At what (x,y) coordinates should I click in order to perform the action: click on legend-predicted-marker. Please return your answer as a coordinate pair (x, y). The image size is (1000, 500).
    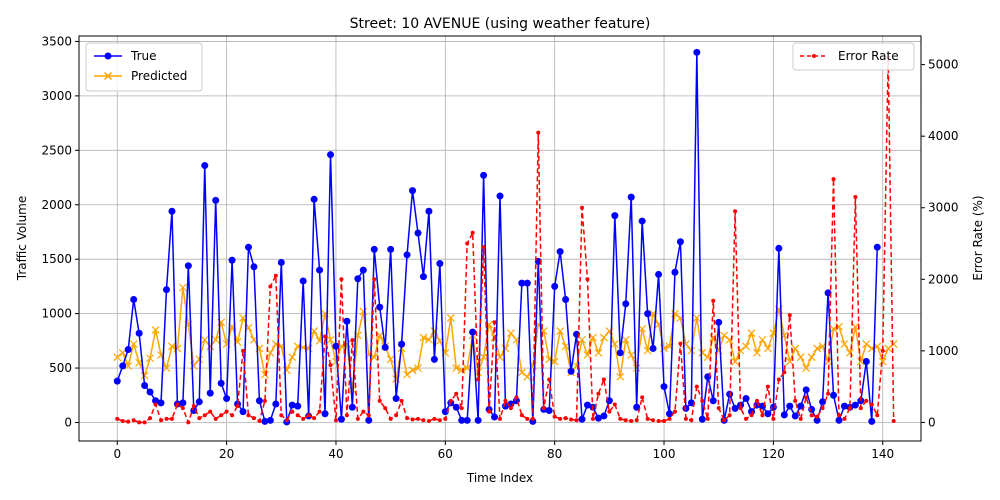
    Looking at the image, I should click on (108, 76).